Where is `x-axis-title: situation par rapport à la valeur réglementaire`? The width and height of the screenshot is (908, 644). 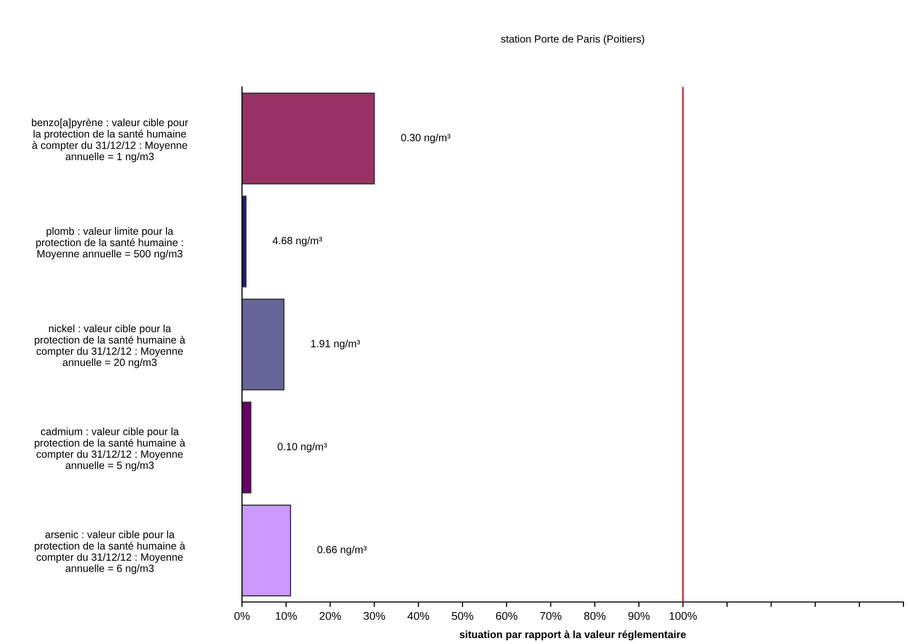 x-axis-title: situation par rapport à la valeur réglementaire is located at coordinates (573, 635).